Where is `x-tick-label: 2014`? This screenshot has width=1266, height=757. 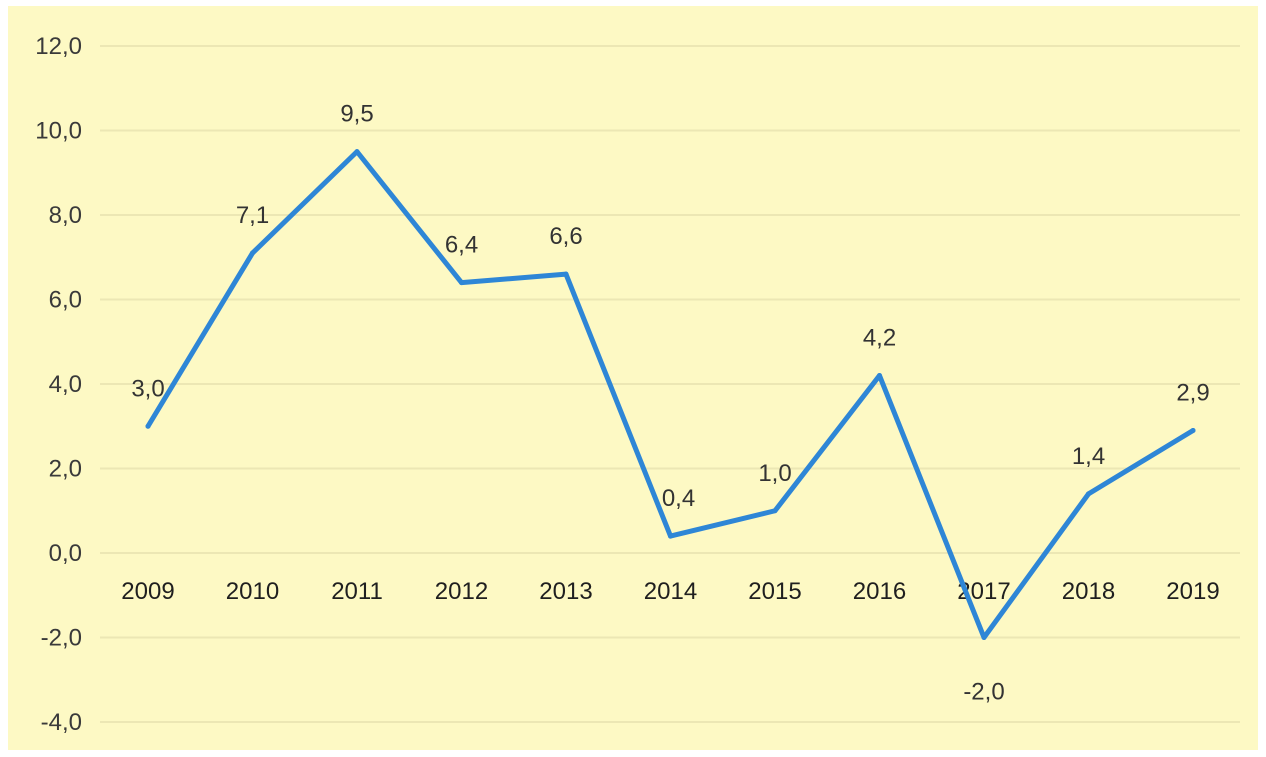
x-tick-label: 2014 is located at coordinates (670, 591).